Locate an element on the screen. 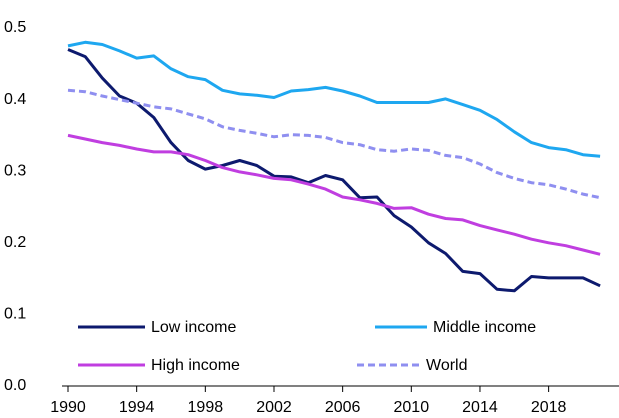 This screenshot has width=619, height=418. x-tick-label: 2018 is located at coordinates (549, 407).